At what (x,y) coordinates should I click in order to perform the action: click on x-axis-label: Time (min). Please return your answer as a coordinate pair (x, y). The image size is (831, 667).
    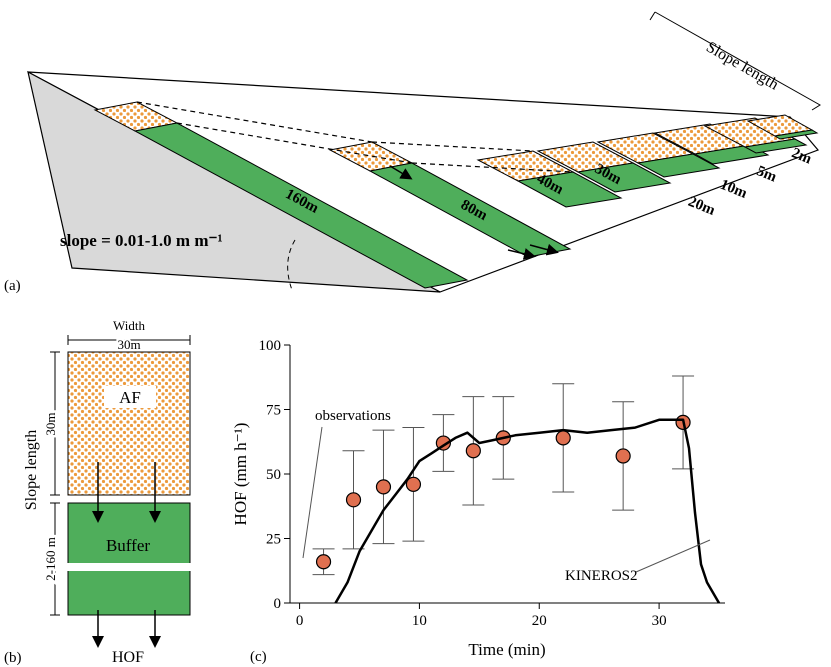
    Looking at the image, I should click on (506, 649).